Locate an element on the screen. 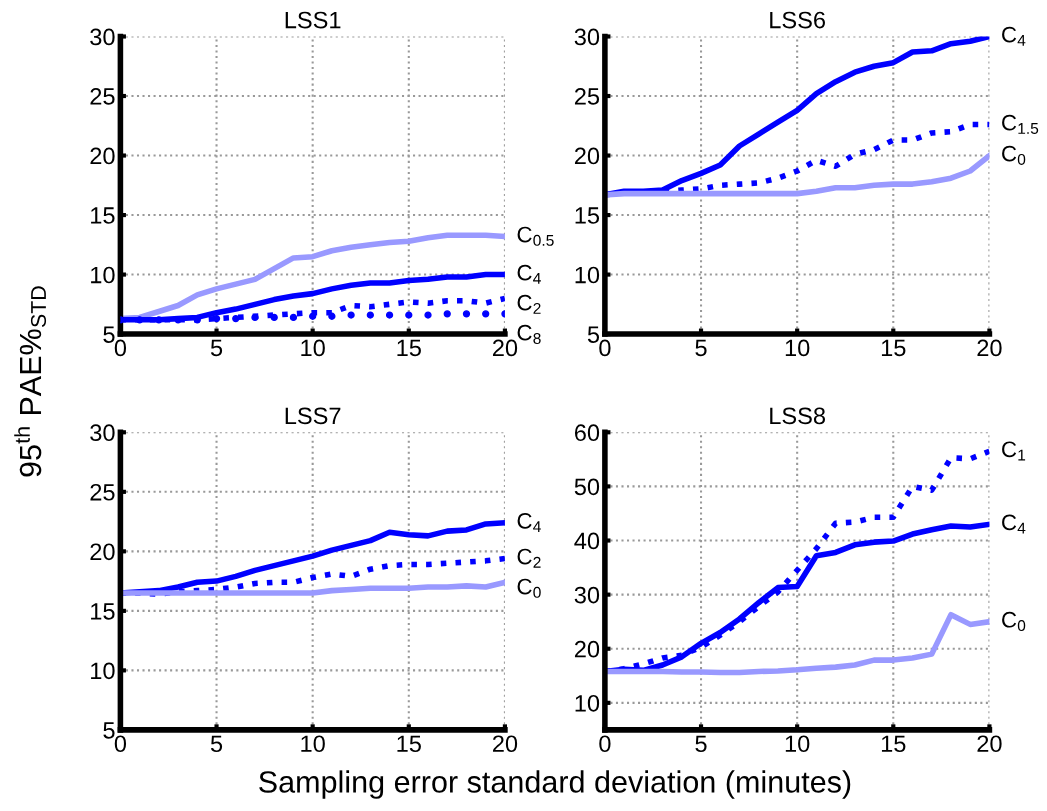  chart-title: LSS1 is located at coordinates (313, 20).